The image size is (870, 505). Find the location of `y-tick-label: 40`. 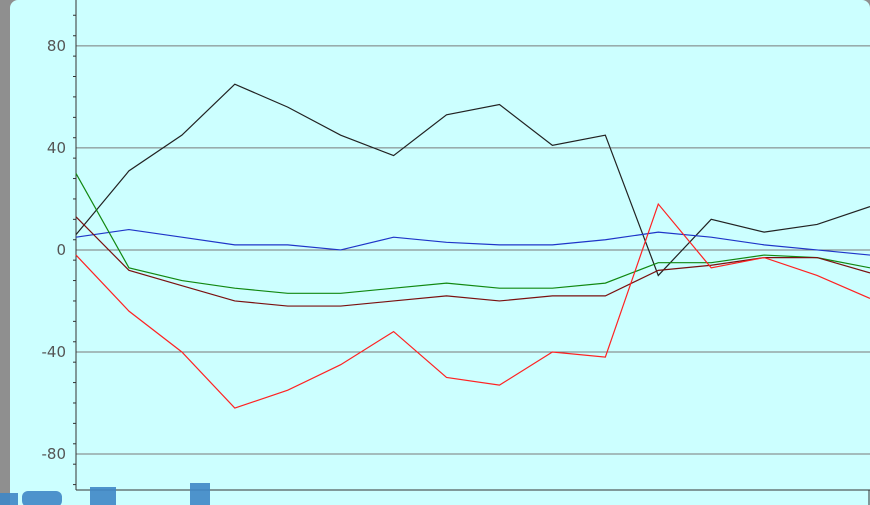

y-tick-label: 40 is located at coordinates (56, 148).